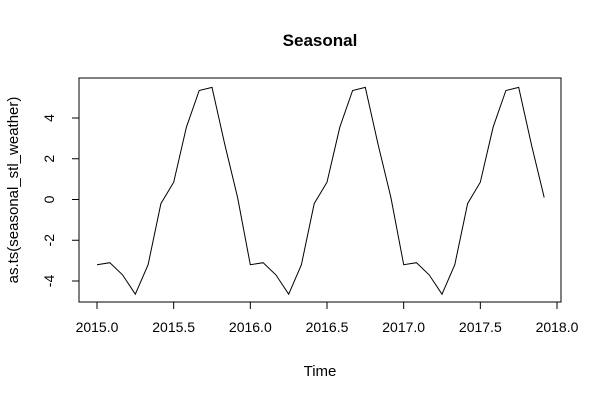 The height and width of the screenshot is (401, 602). I want to click on y-axis: -4 -2 0 2 4, so click(60, 201).